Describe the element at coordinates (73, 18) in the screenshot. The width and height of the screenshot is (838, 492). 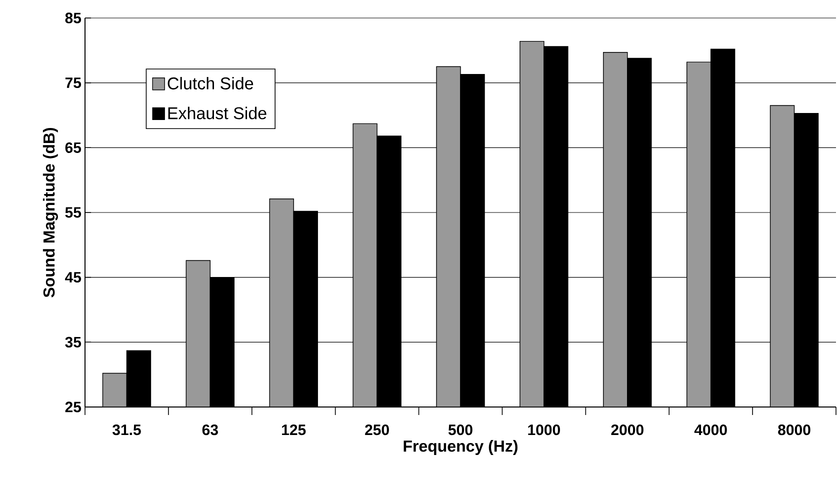
I see `y-tick-label: 85` at that location.